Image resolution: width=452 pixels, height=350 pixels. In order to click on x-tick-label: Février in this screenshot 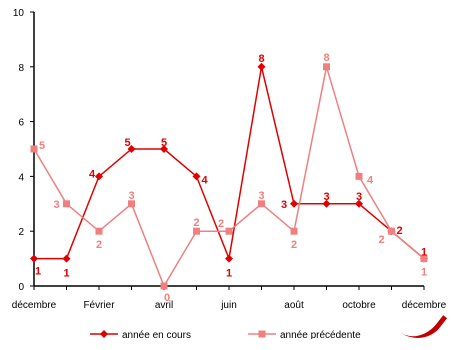, I will do `click(99, 305)`.